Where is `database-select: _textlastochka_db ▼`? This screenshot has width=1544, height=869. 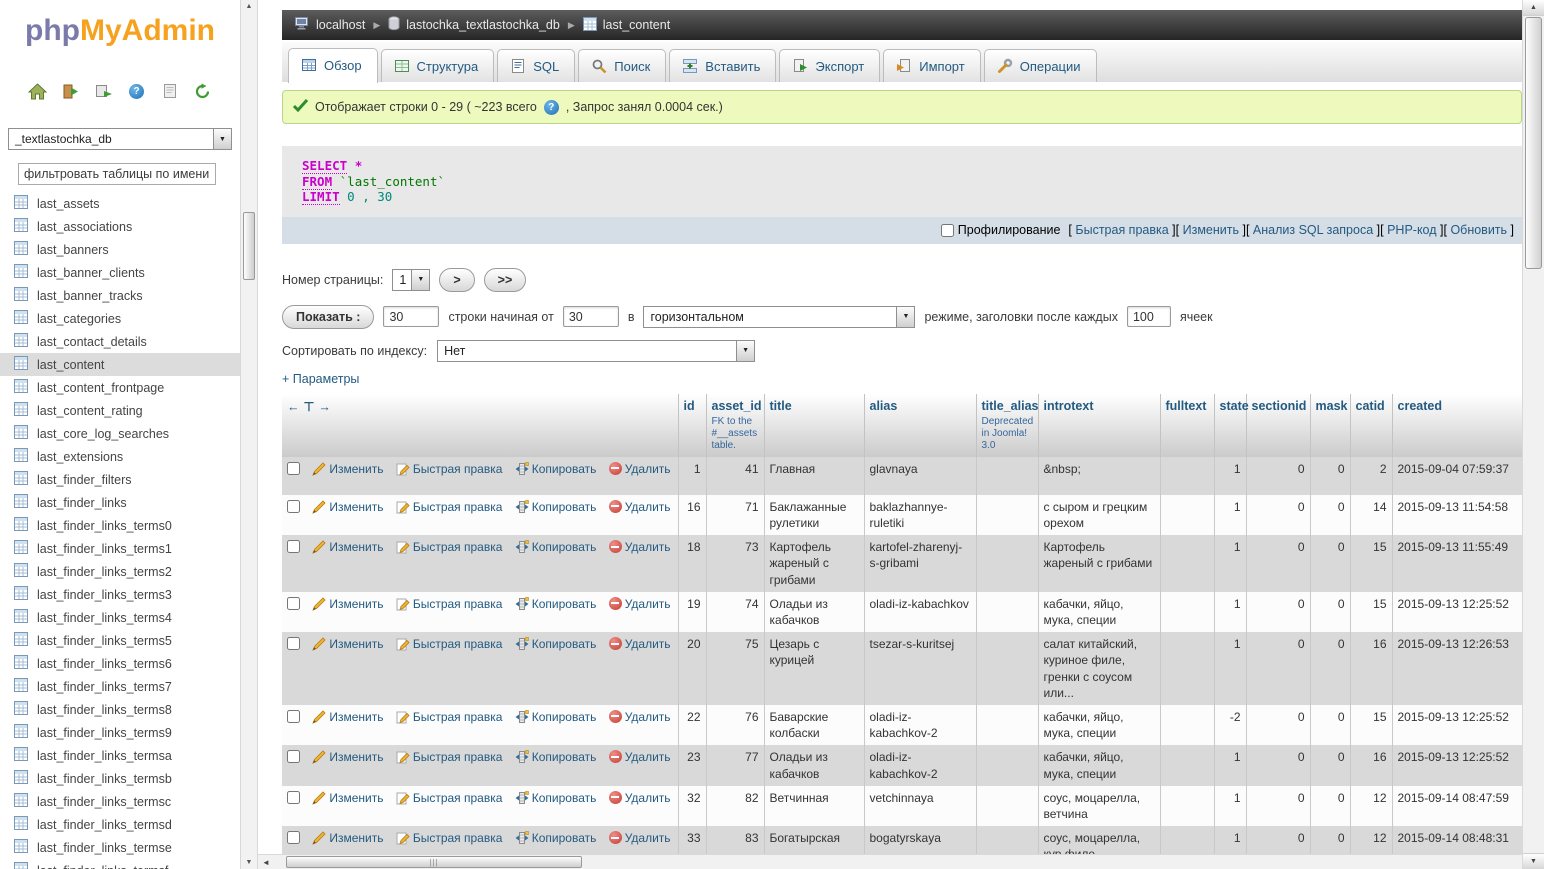 database-select: _textlastochka_db ▼ is located at coordinates (120, 139).